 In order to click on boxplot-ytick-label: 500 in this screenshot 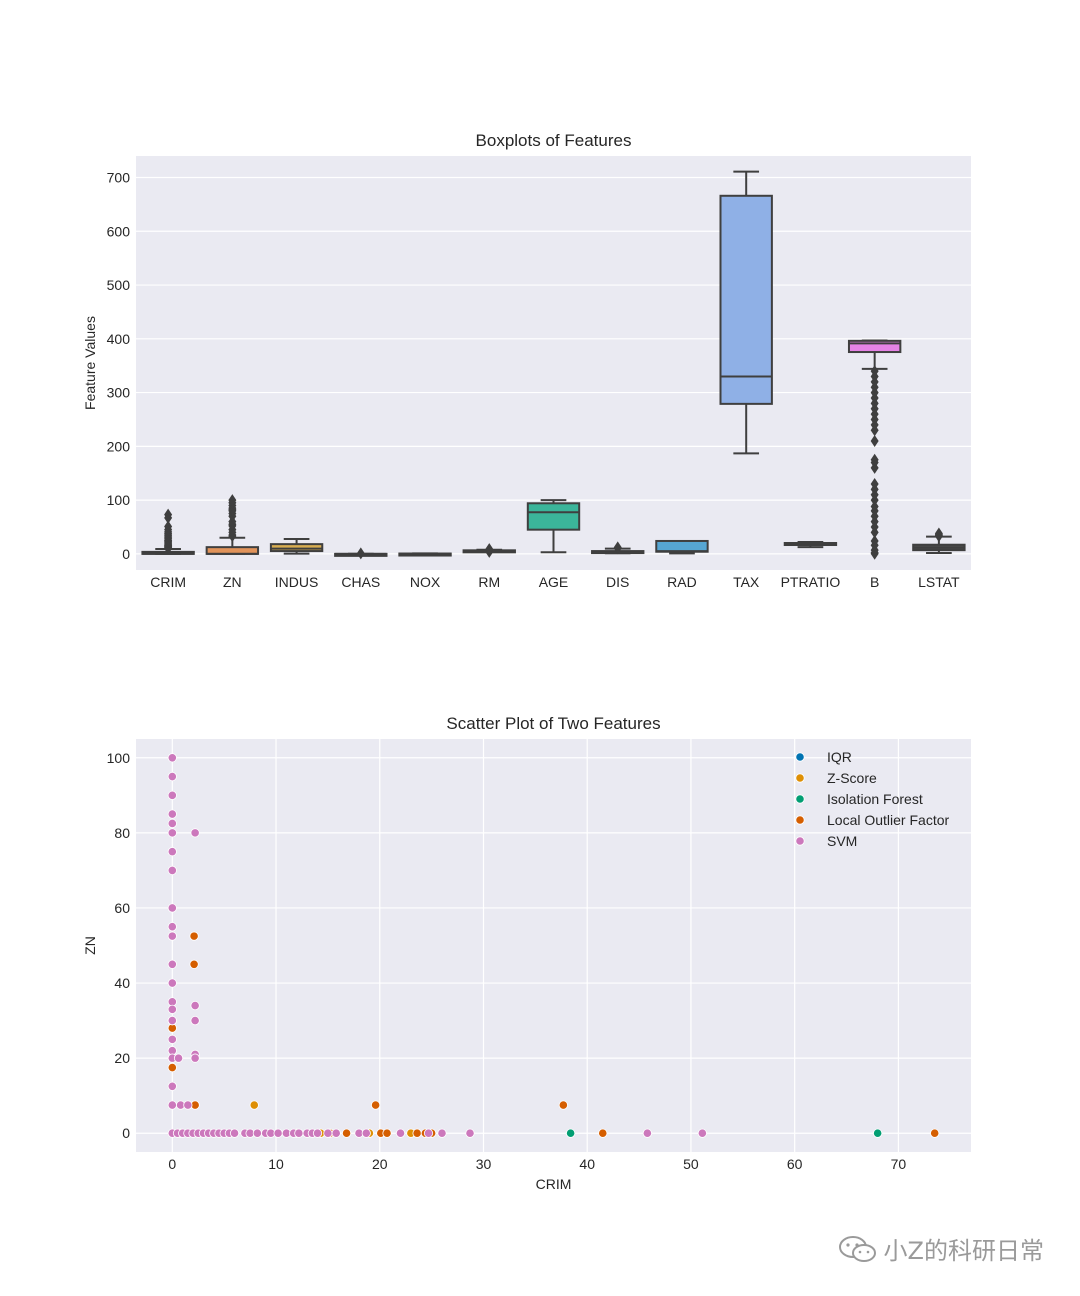, I will do `click(119, 285)`.